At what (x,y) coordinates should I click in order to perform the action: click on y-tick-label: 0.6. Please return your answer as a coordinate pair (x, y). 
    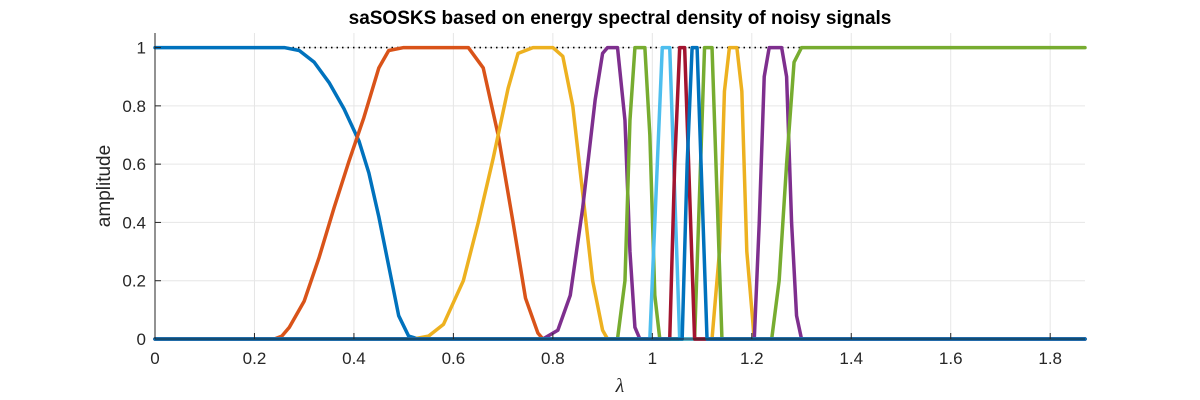
    Looking at the image, I should click on (134, 164).